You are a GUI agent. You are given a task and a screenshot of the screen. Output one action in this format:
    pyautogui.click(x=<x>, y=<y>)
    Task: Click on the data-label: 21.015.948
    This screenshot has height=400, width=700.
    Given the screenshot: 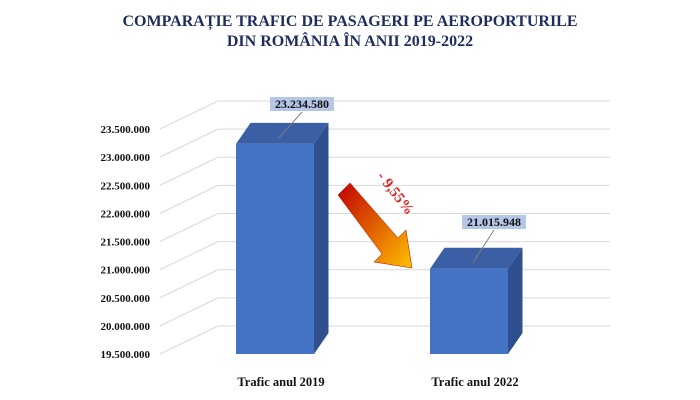 What is the action you would take?
    pyautogui.click(x=494, y=222)
    